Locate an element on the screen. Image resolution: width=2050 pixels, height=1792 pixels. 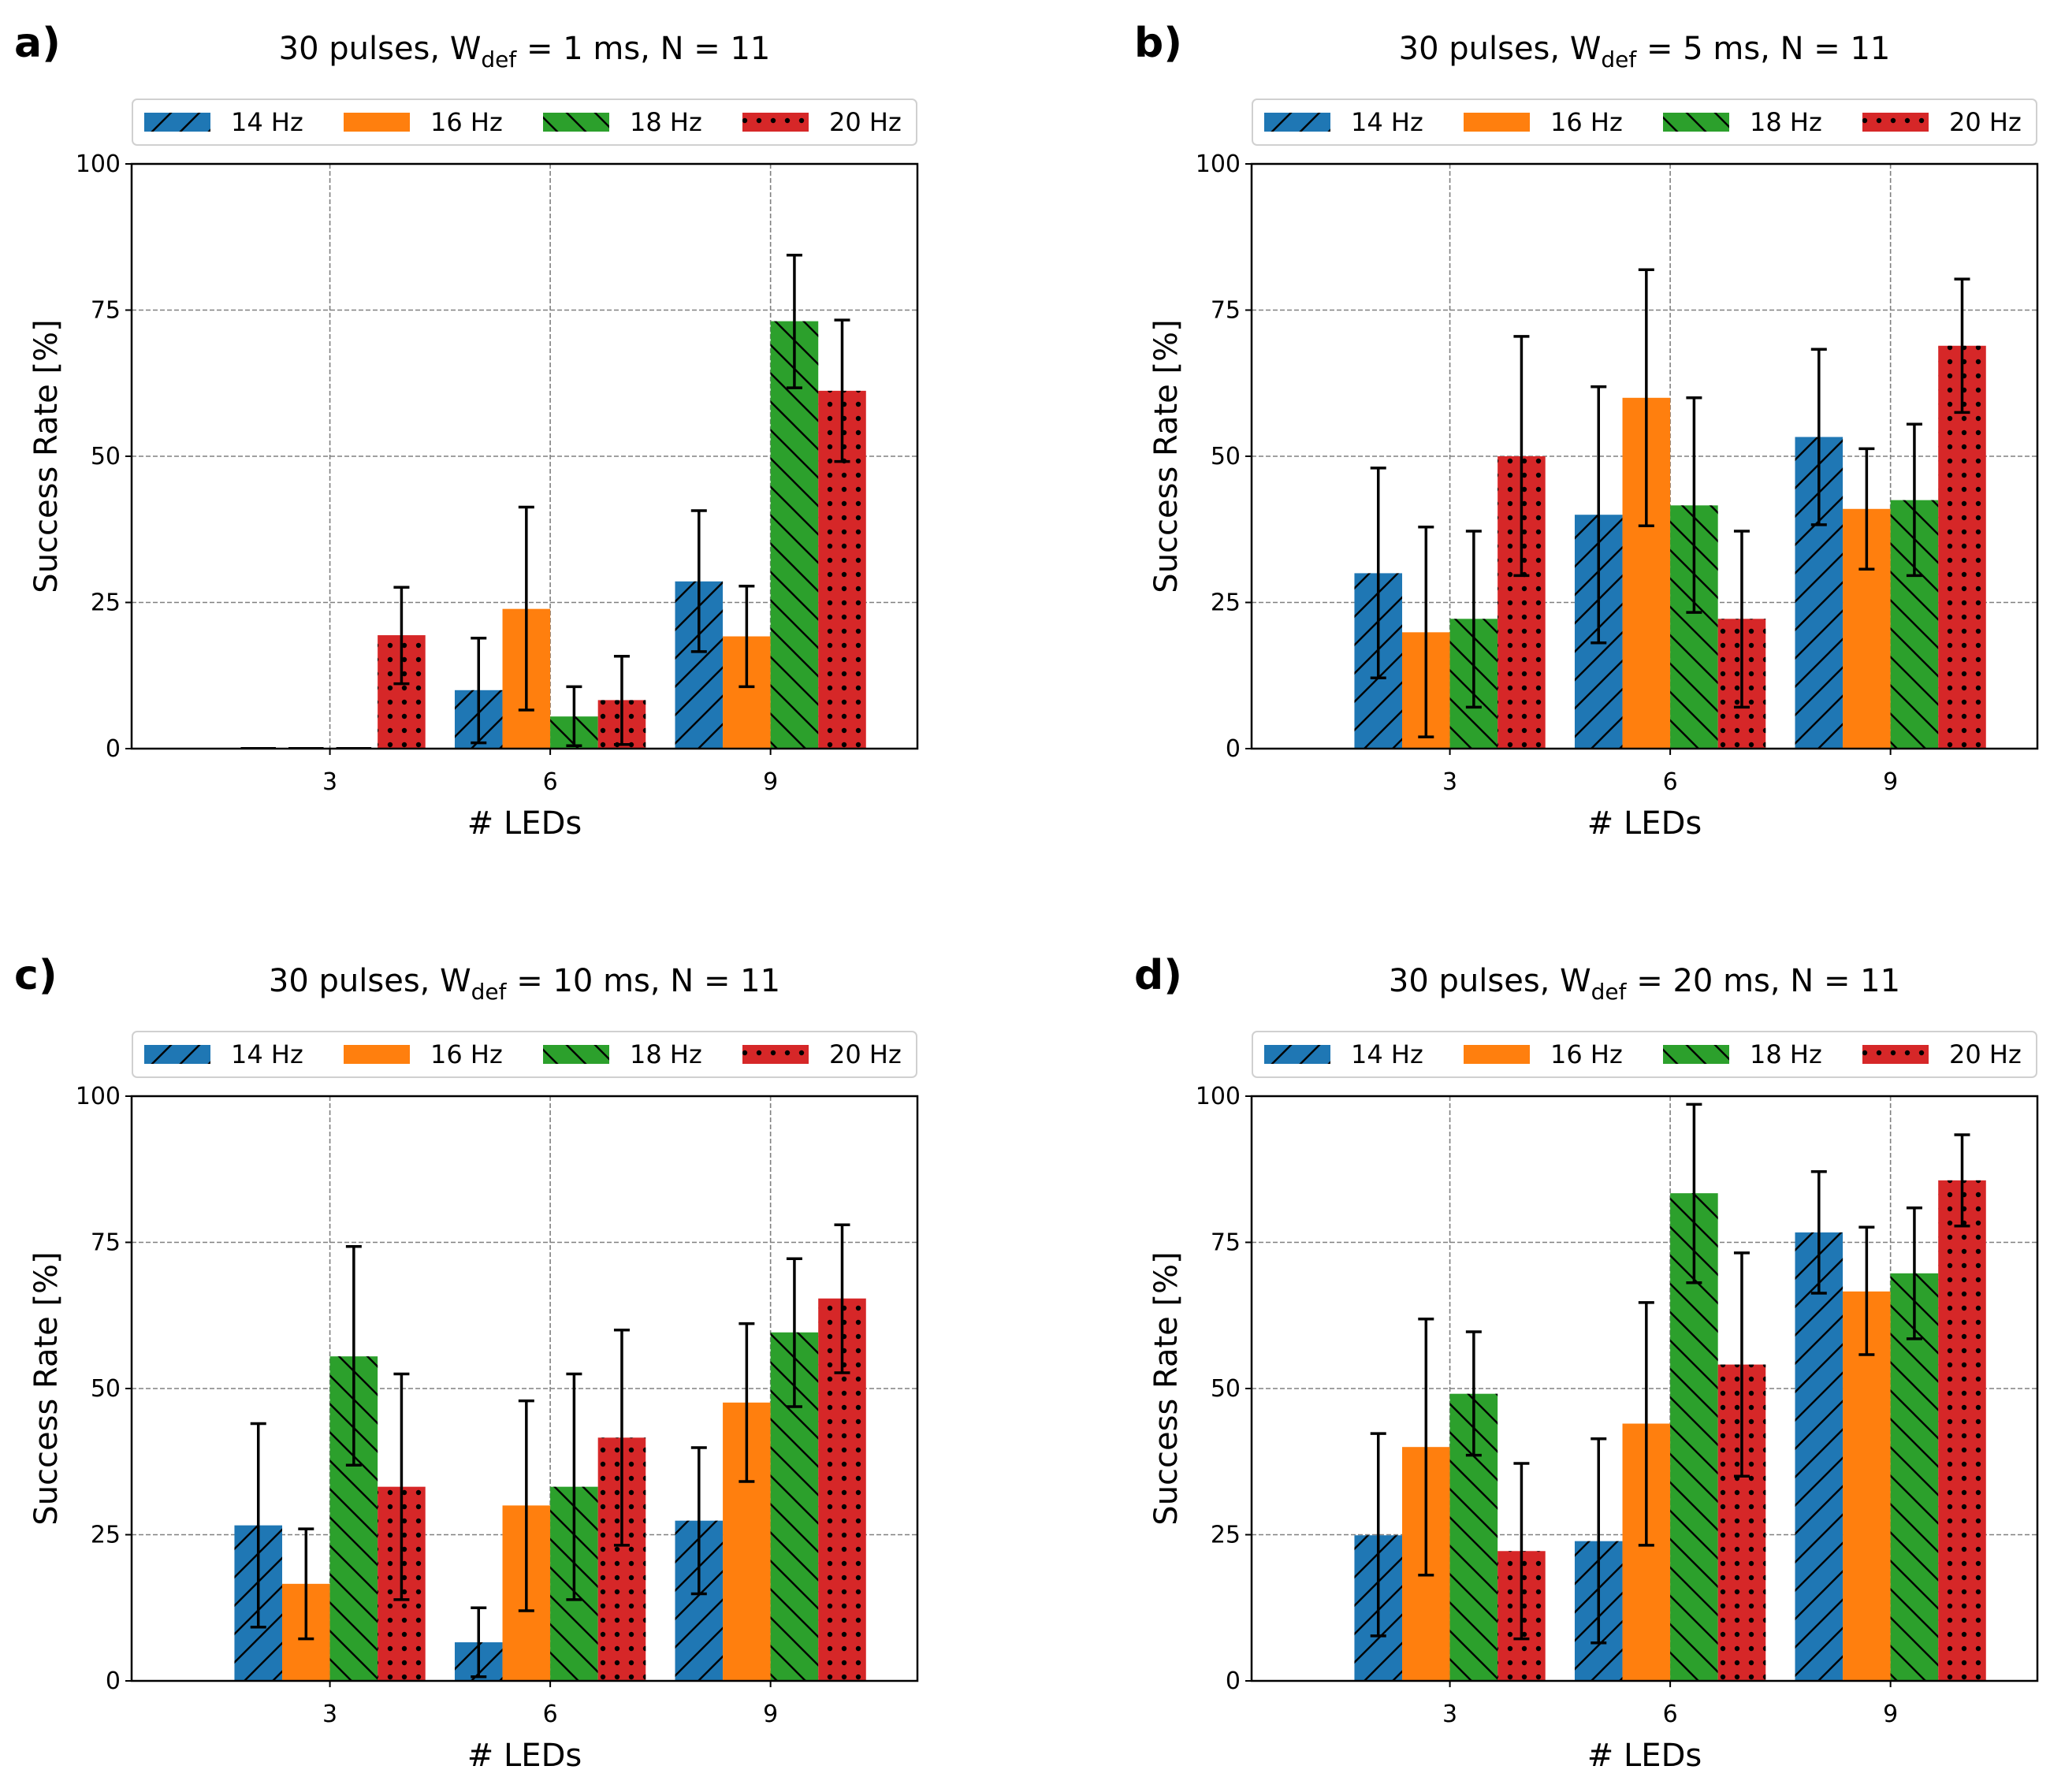
panel-label: c) is located at coordinates (36, 975).